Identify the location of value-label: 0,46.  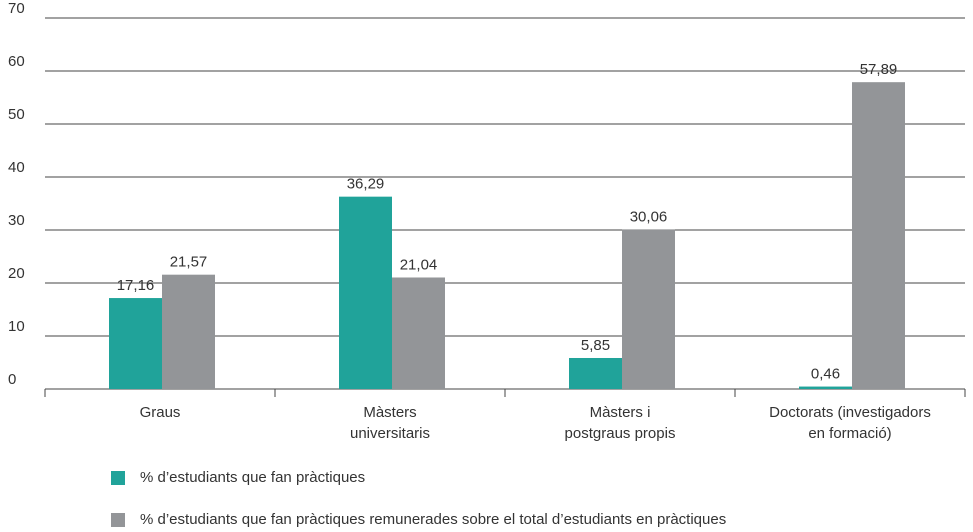
(825, 374).